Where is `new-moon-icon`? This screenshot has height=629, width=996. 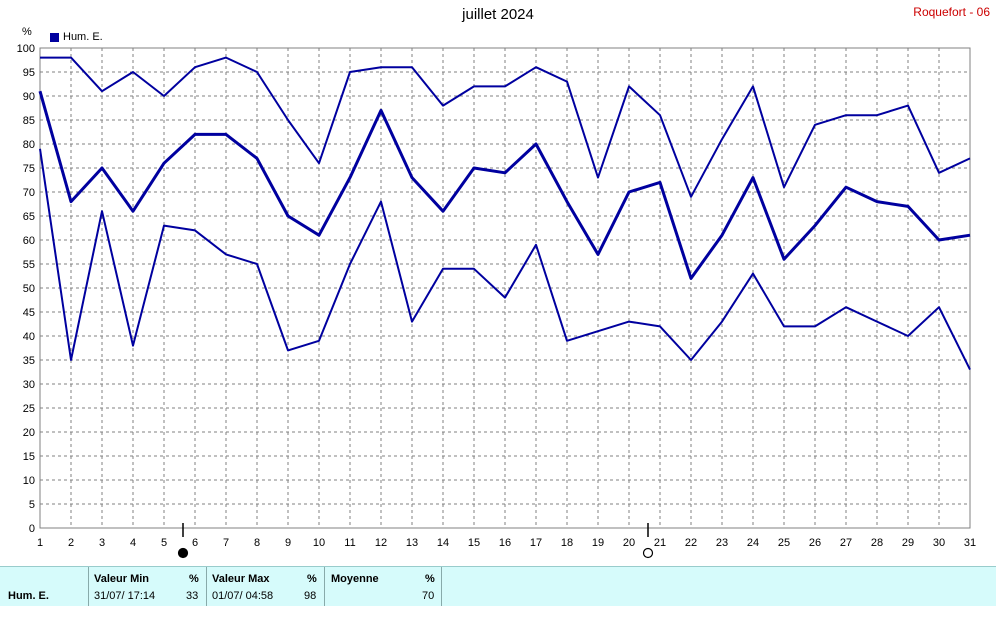
new-moon-icon is located at coordinates (183, 553).